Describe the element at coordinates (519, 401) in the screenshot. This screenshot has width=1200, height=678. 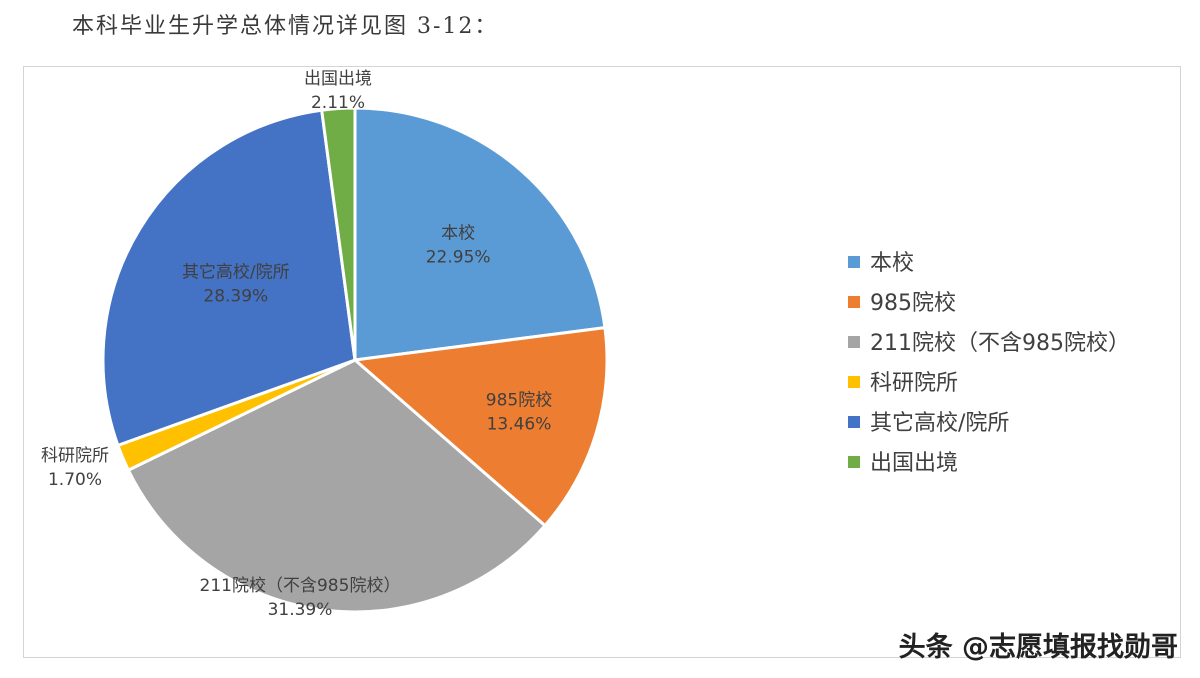
I see `slice-label-name-2: 985院校` at that location.